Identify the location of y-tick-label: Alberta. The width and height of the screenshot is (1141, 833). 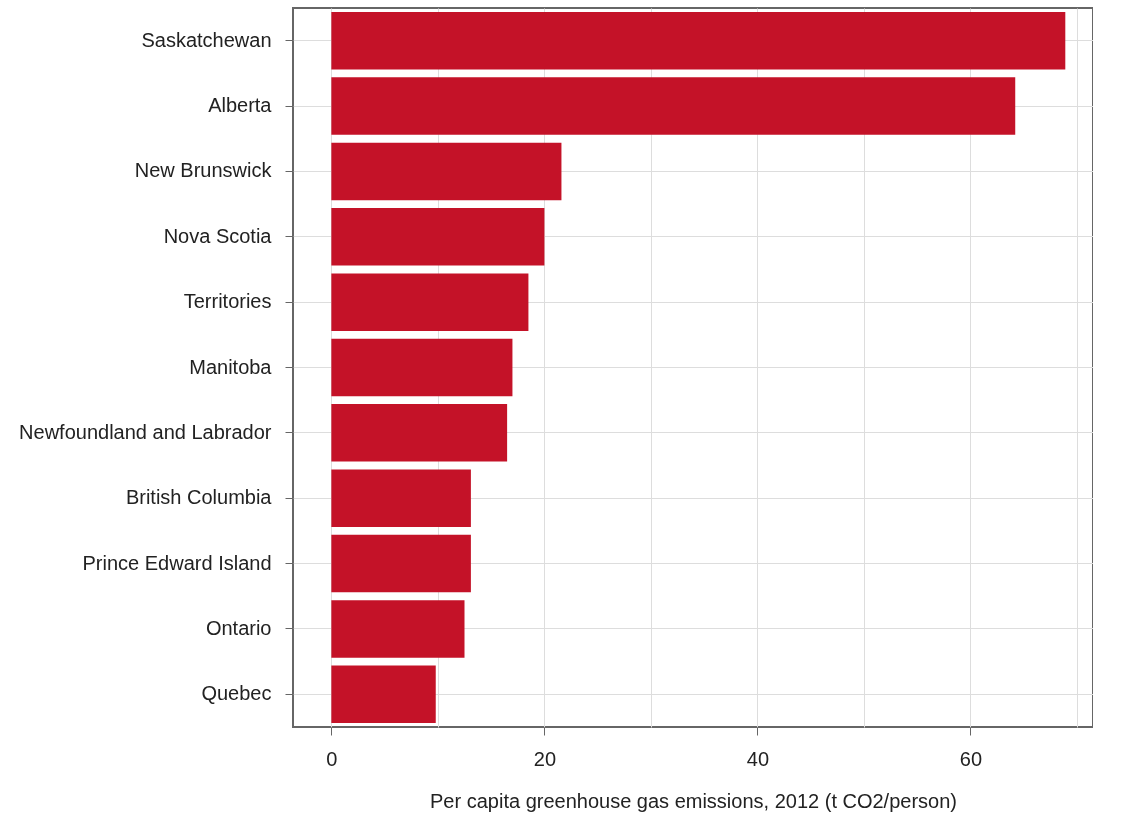
(240, 105).